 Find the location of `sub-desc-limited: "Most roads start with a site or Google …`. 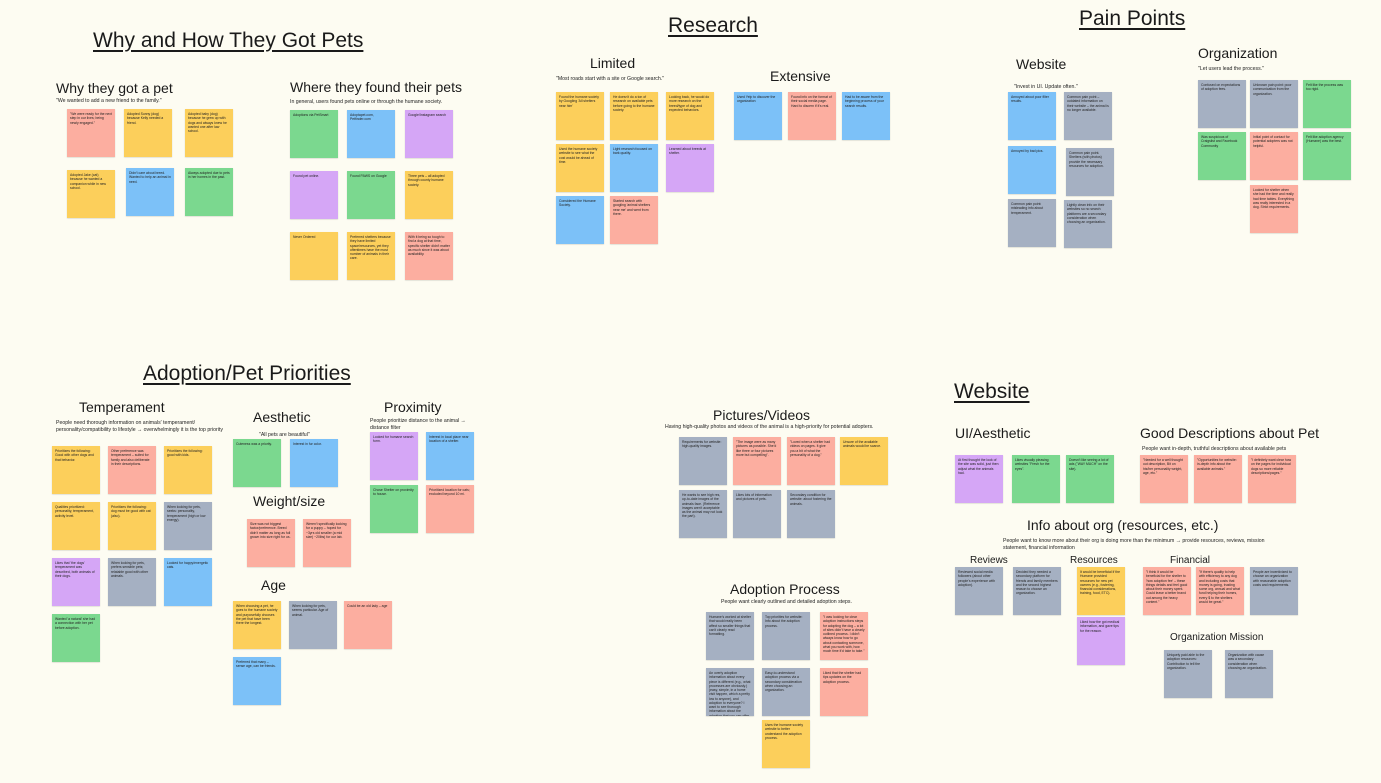

sub-desc-limited: "Most roads start with a site or Google … is located at coordinates (610, 79).